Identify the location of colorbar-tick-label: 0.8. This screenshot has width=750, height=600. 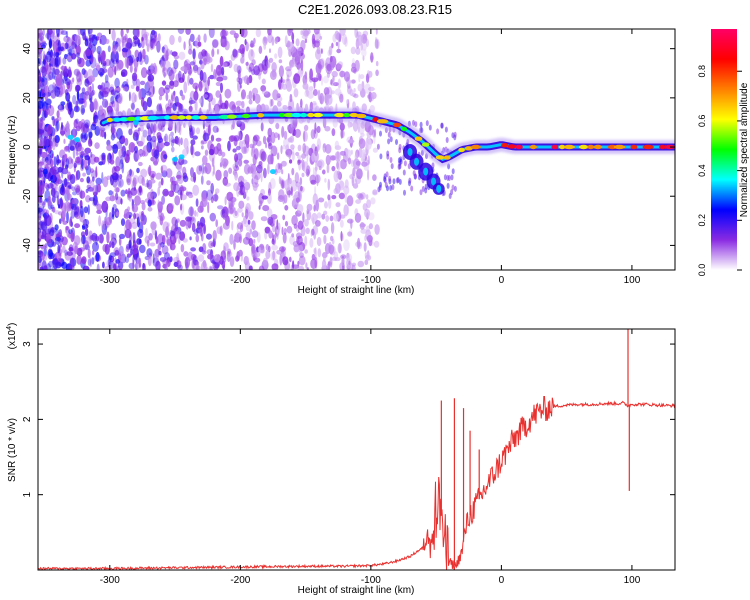
(702, 71).